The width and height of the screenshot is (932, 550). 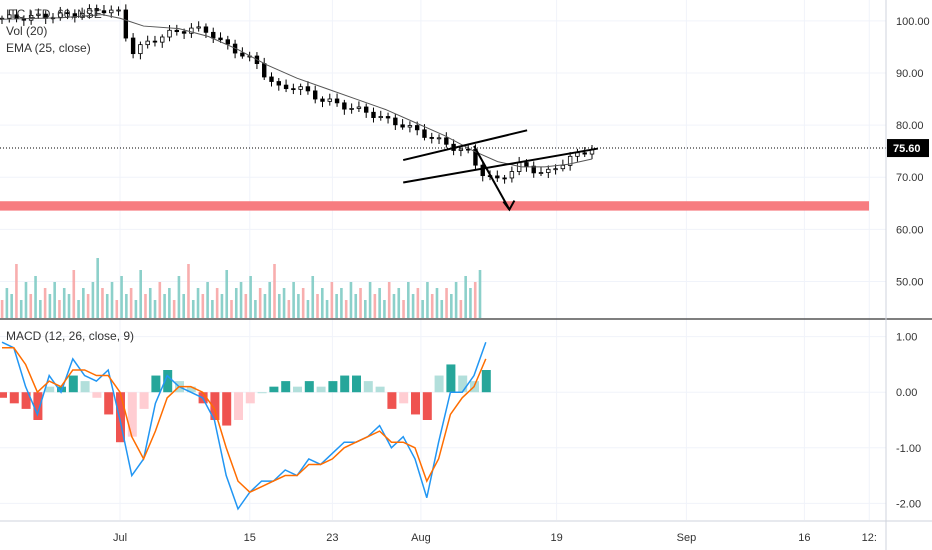 What do you see at coordinates (500, 170) in the screenshot?
I see `trendline-annotations` at bounding box center [500, 170].